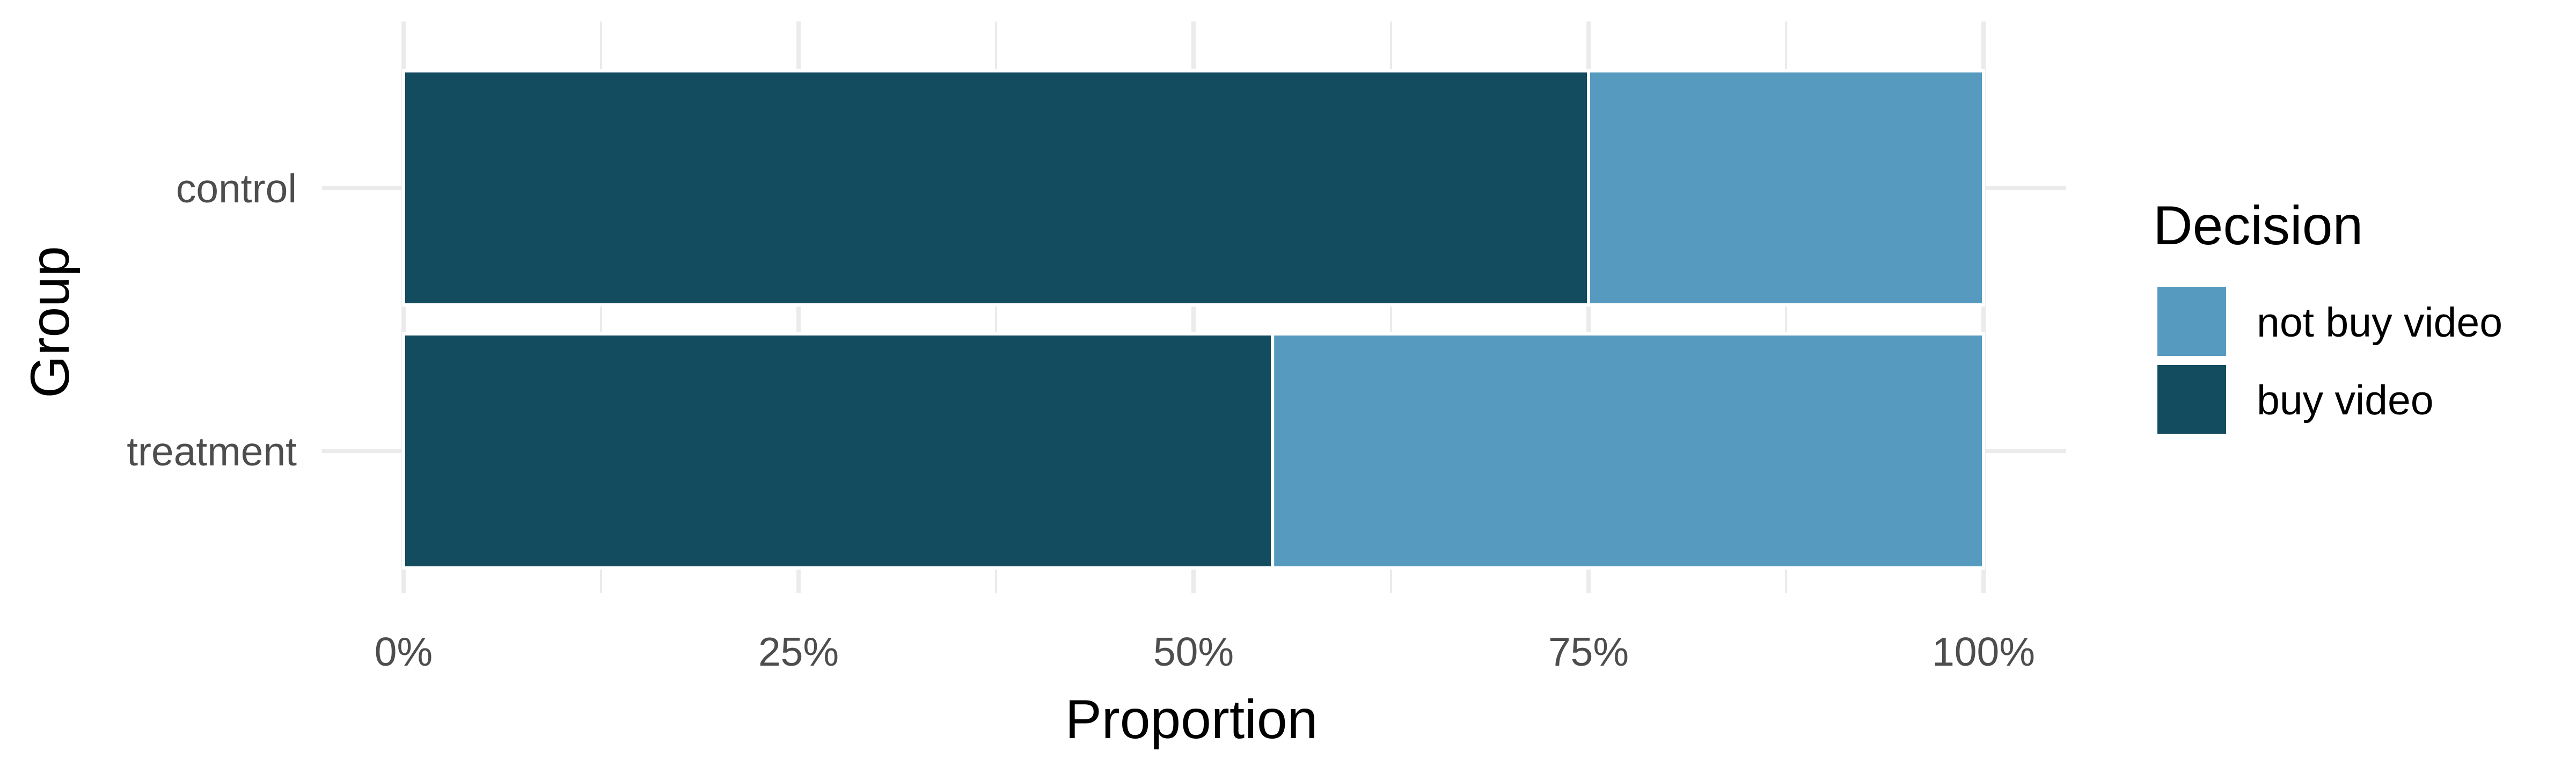 The image size is (2576, 773). Describe the element at coordinates (404, 651) in the screenshot. I see `x-tick-label: 0%` at that location.